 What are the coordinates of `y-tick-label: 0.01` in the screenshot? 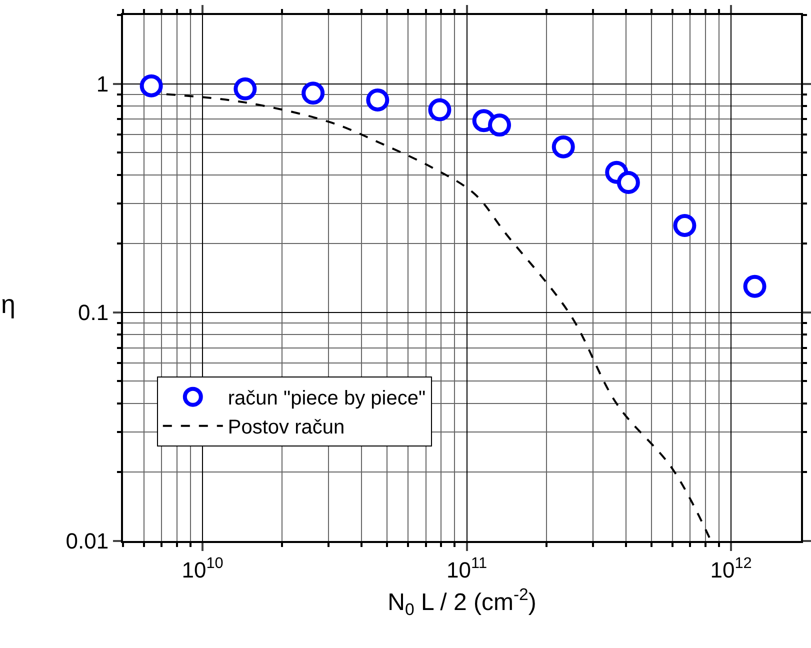 It's located at (87, 541).